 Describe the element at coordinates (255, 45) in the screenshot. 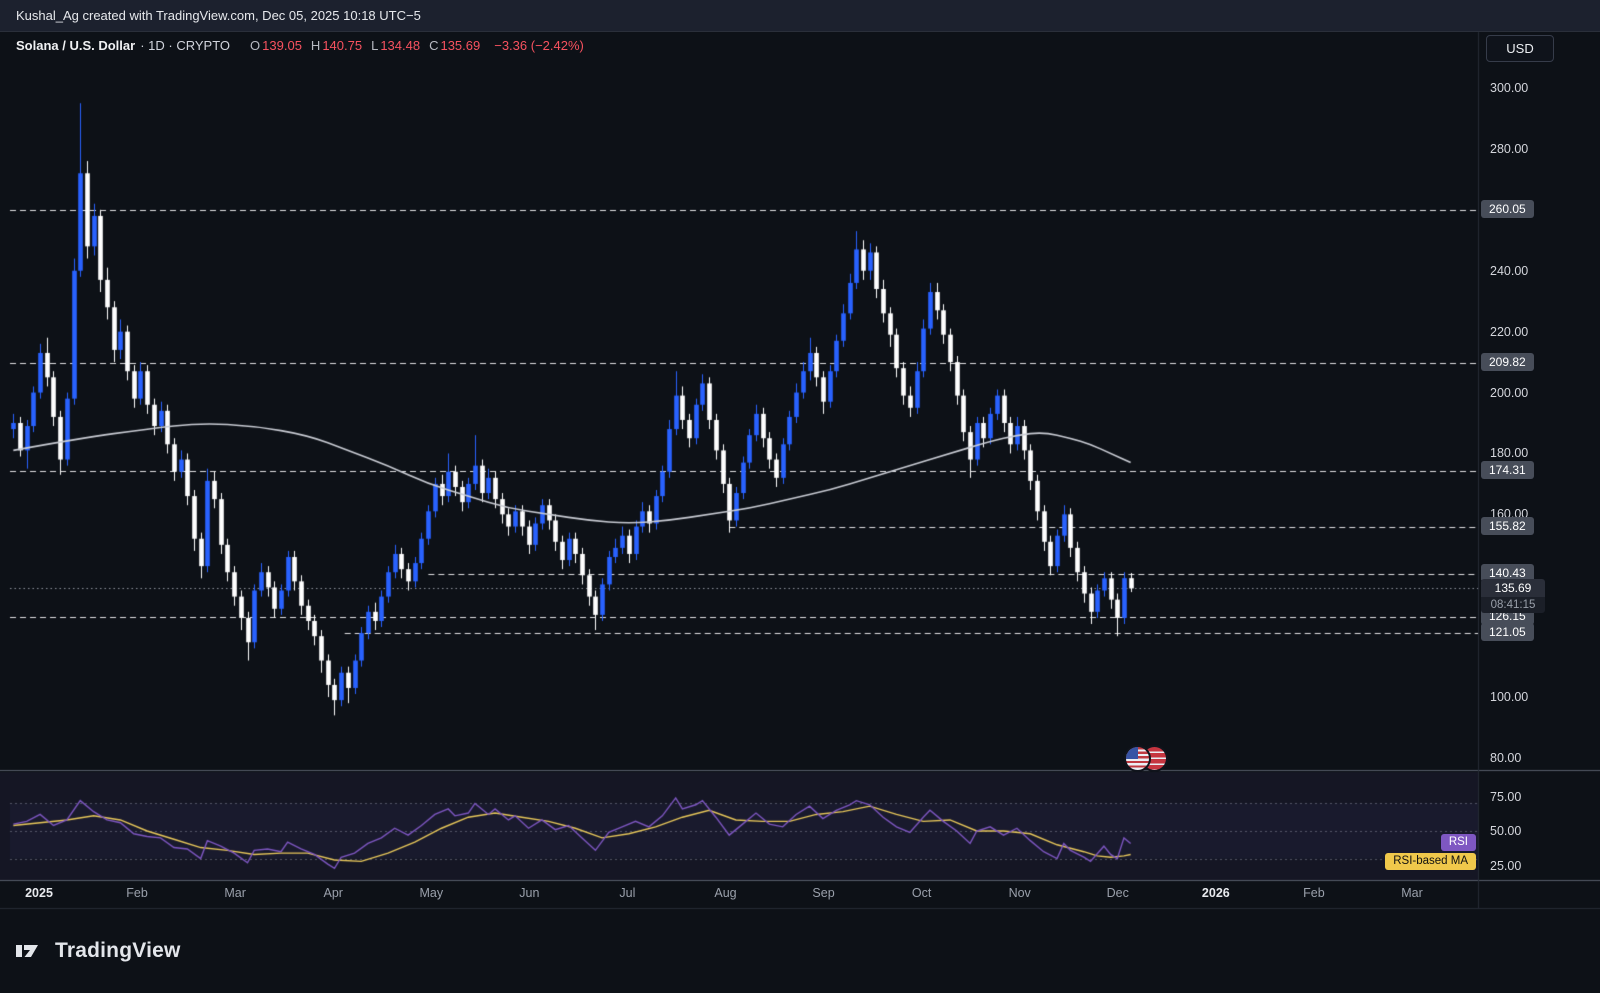

I see `open-label: O` at that location.